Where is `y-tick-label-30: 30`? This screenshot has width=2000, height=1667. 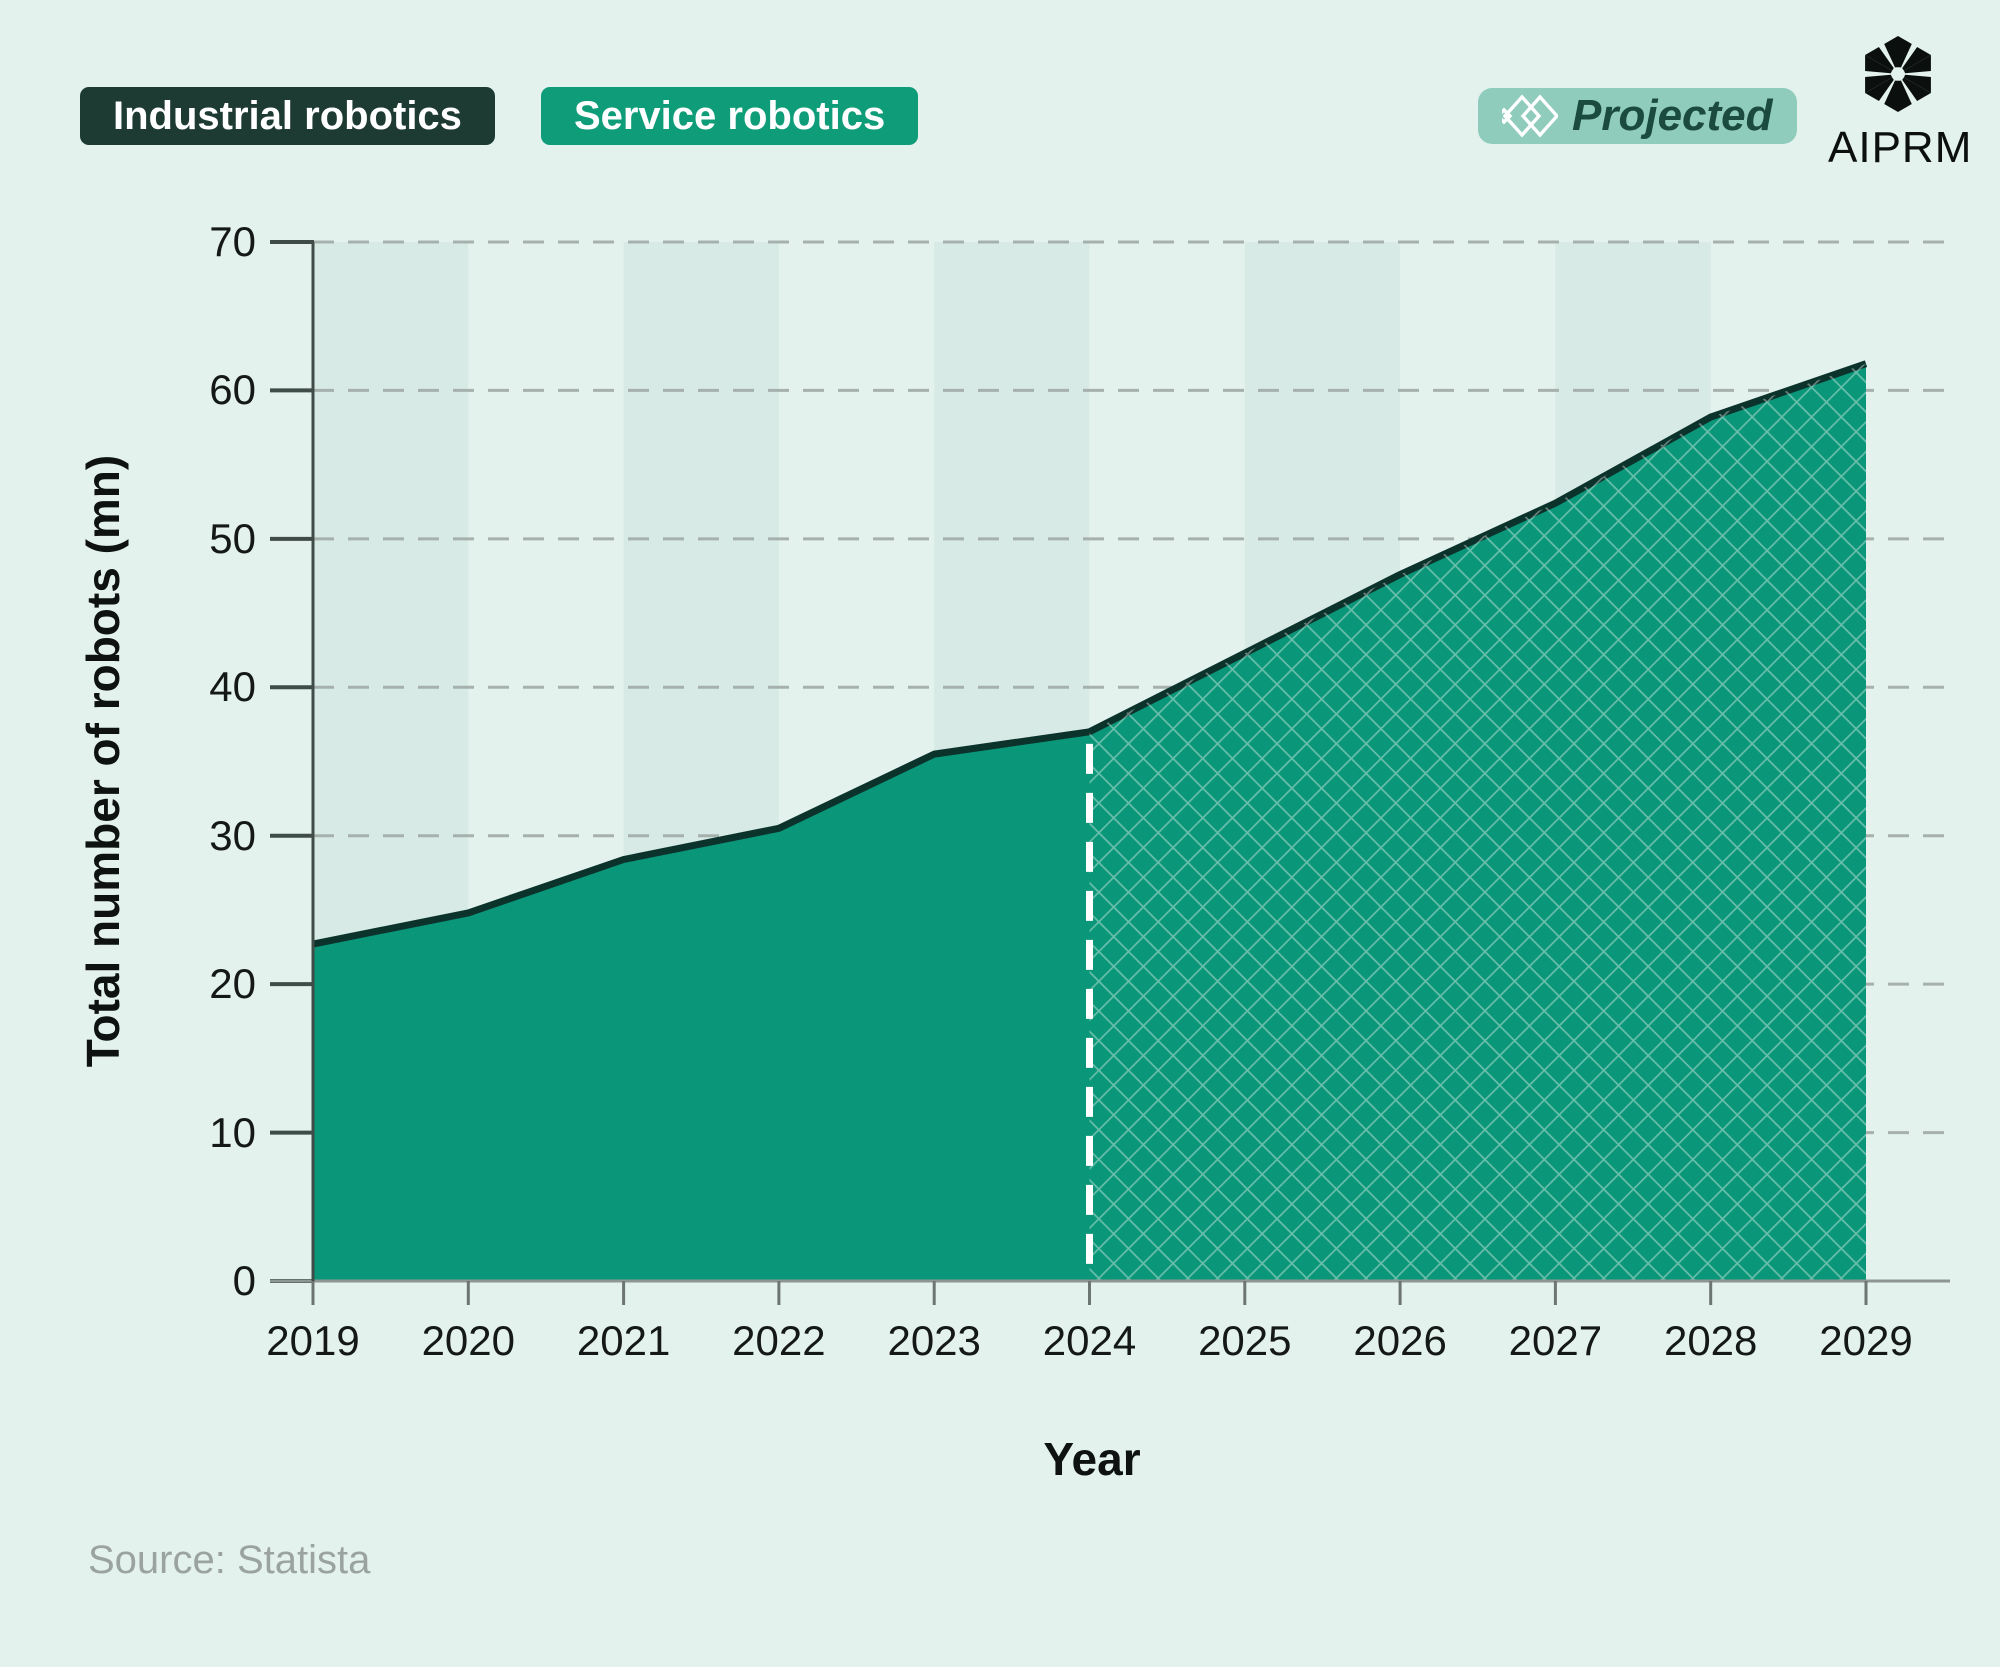 y-tick-label-30: 30 is located at coordinates (232, 835).